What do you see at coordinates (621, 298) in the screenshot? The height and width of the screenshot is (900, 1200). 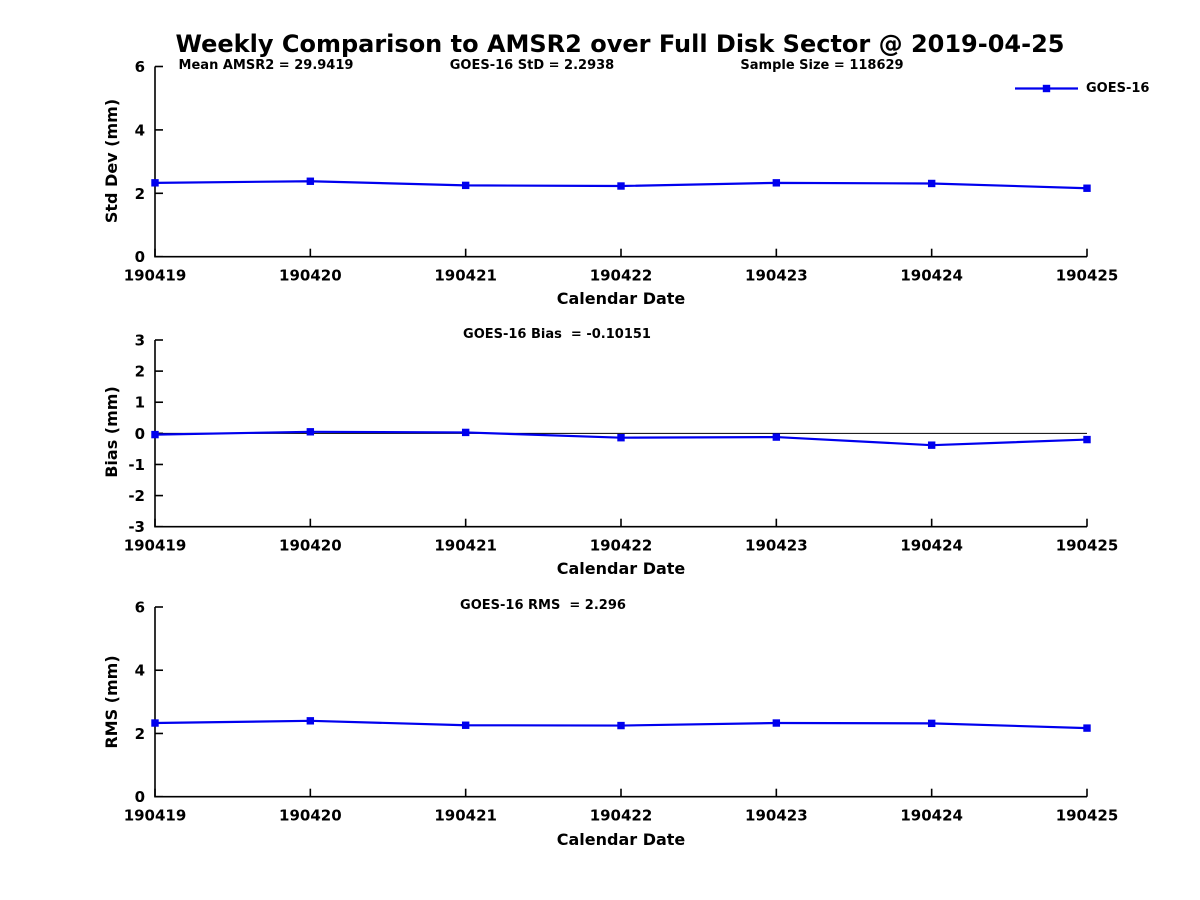 I see `x-axis-label-calendar-date-1: Calendar Date` at bounding box center [621, 298].